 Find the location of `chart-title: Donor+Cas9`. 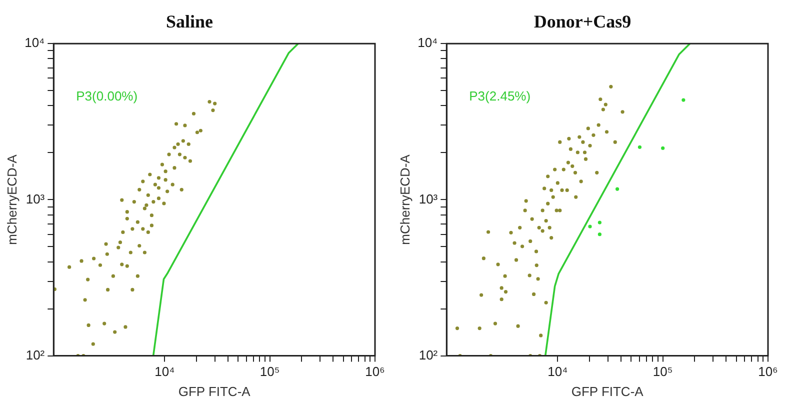

chart-title: Donor+Cas9 is located at coordinates (583, 21).